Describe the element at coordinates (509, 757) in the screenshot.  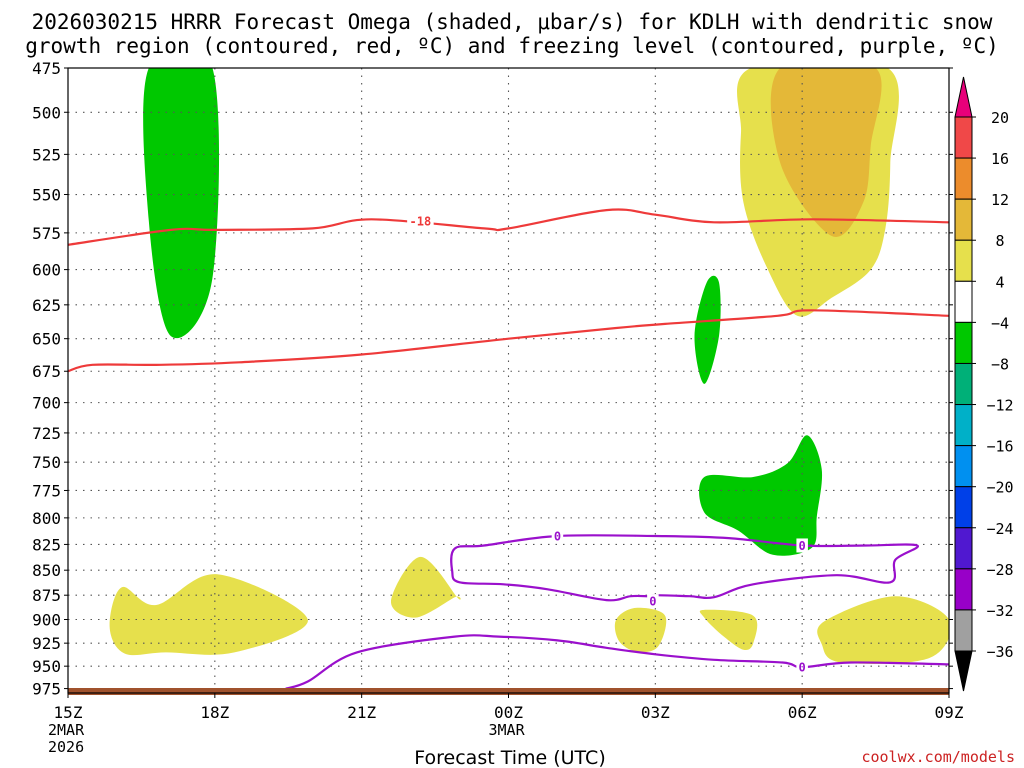
I see `x-axis-title: Forecast Time (UTC)` at that location.